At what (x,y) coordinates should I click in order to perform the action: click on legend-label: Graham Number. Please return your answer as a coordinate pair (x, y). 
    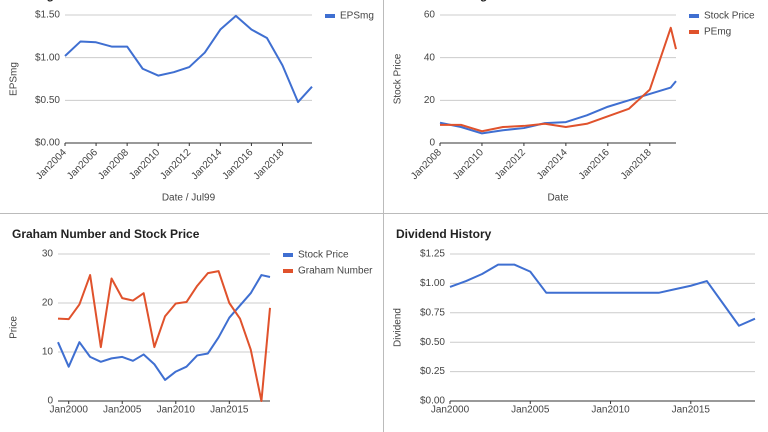
    Looking at the image, I should click on (335, 271).